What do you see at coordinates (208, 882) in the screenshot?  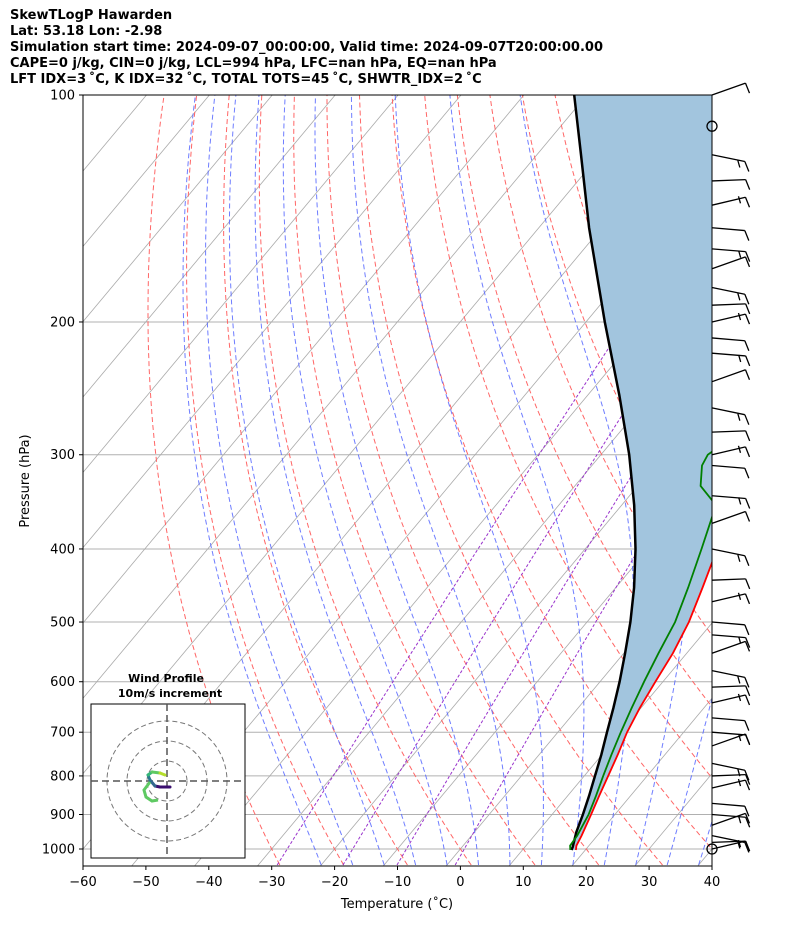 I see `x-tick-label: −40` at bounding box center [208, 882].